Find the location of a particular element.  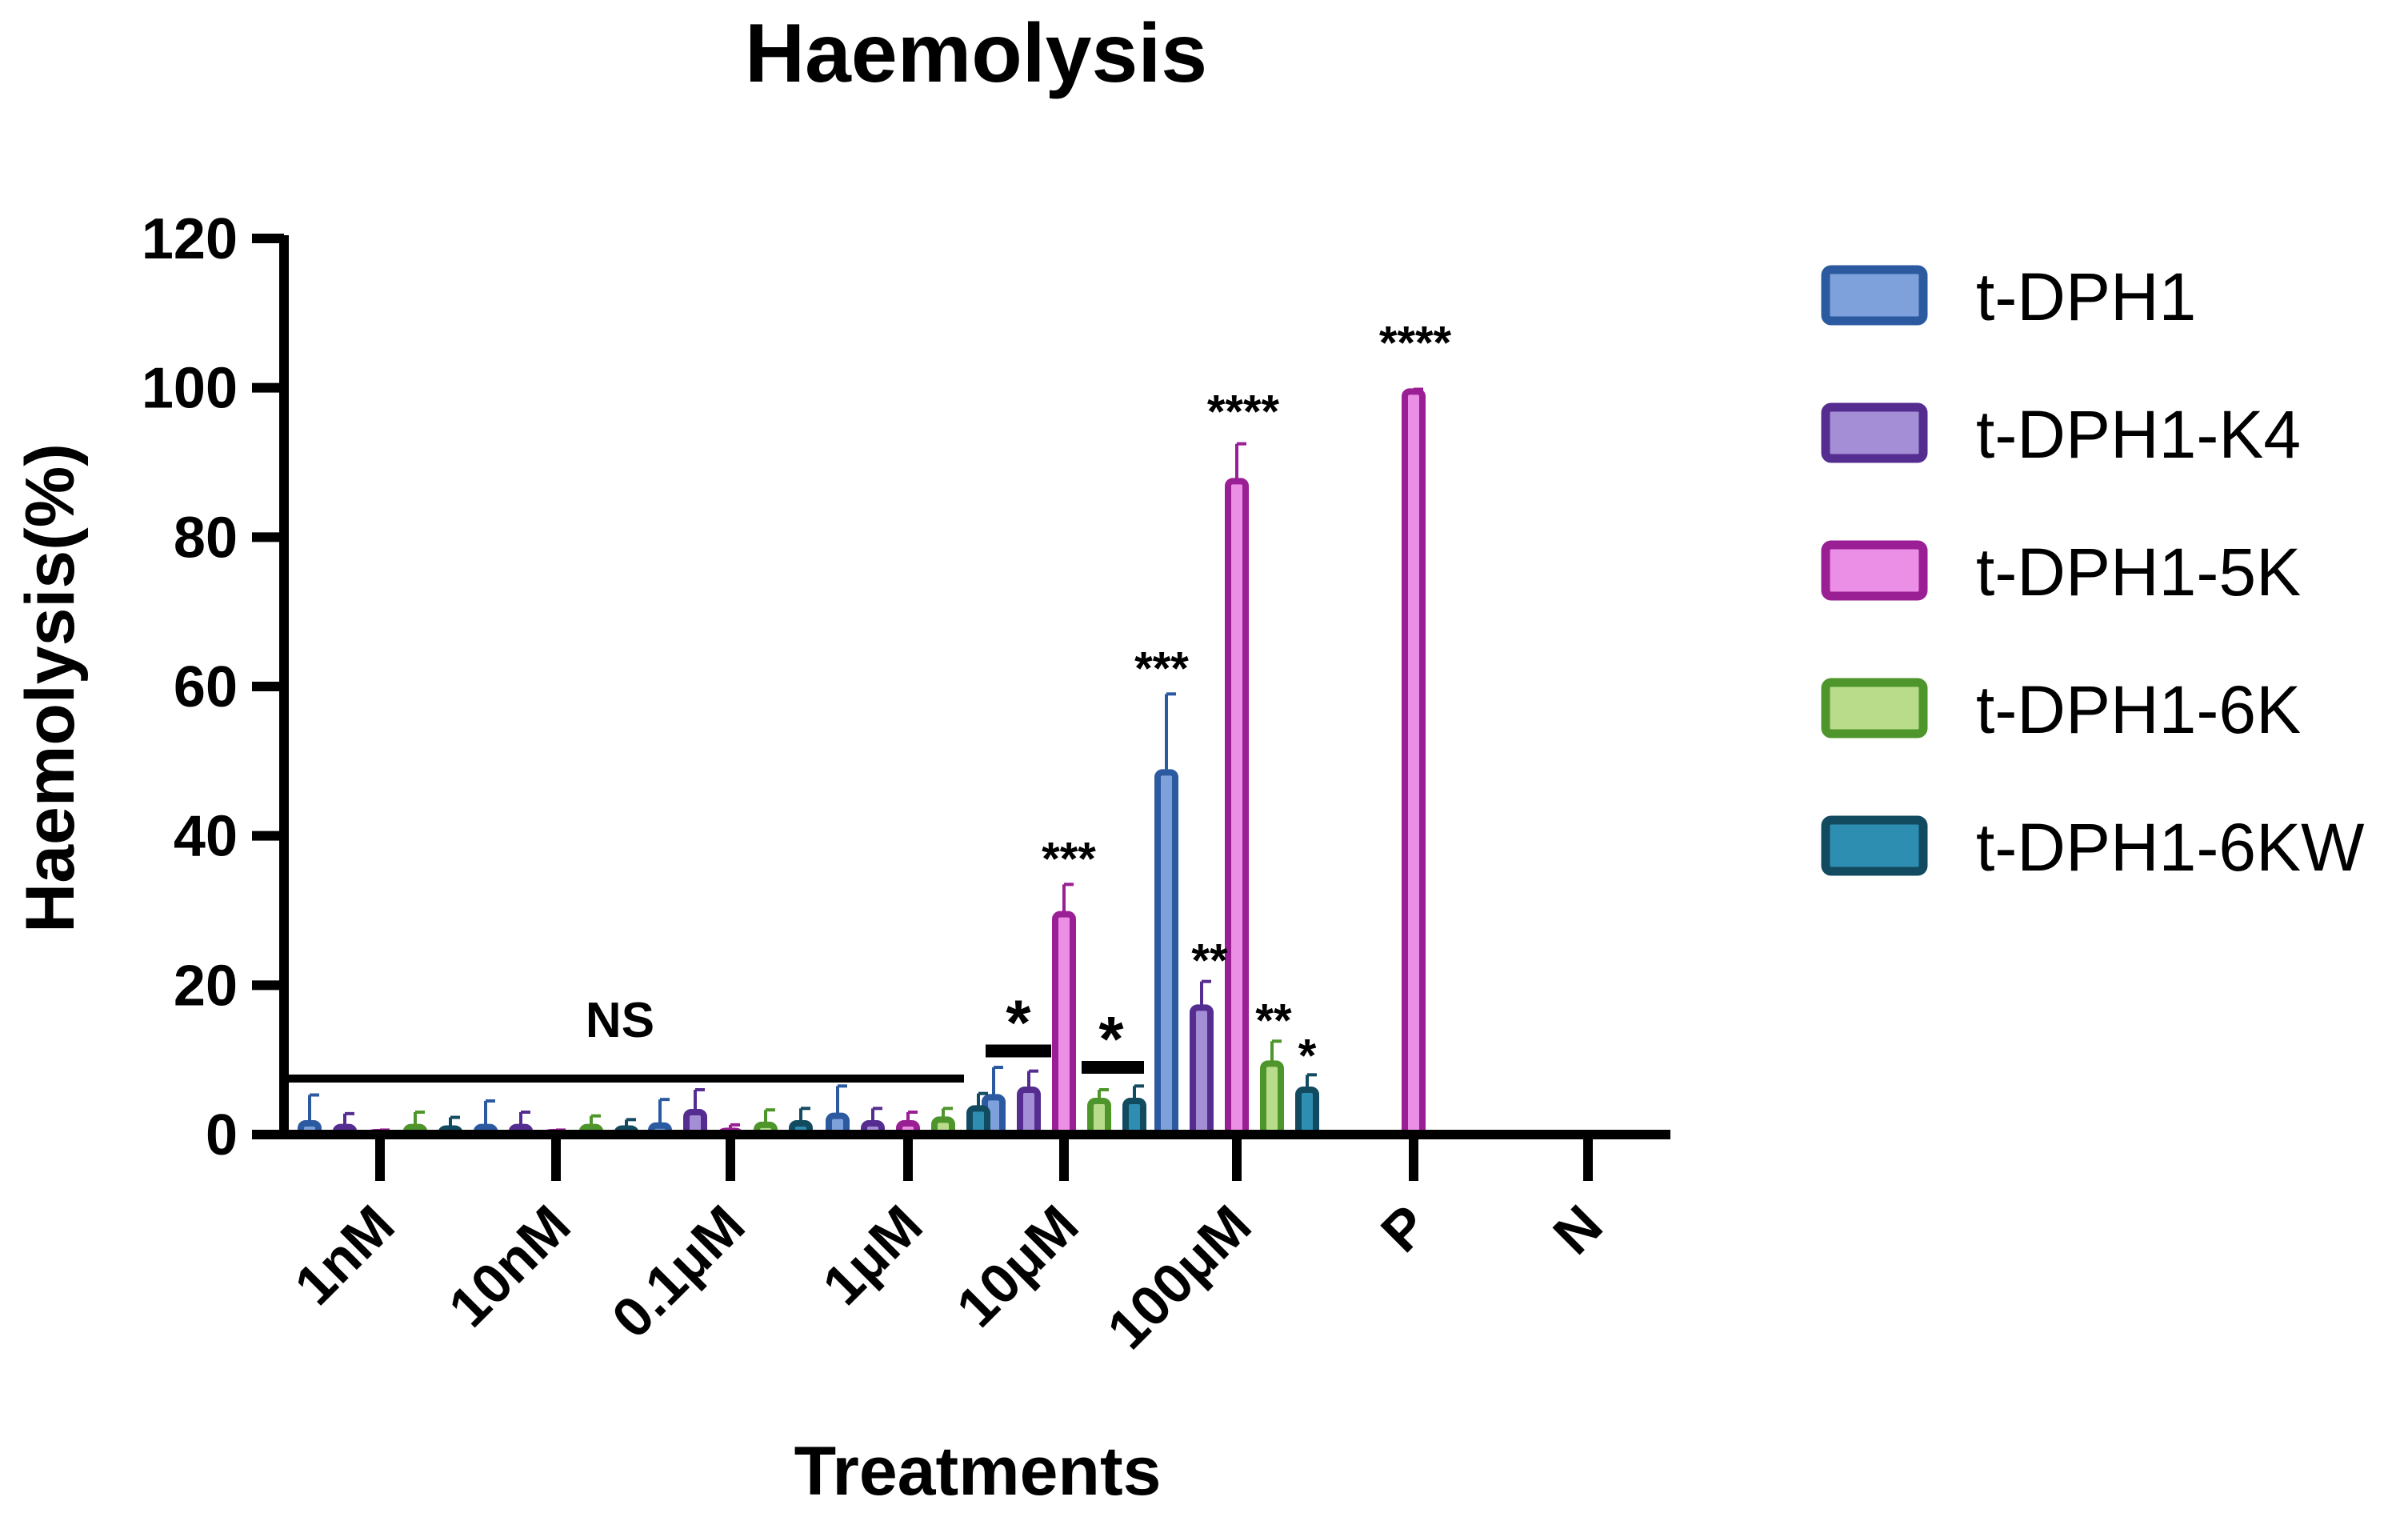

legend-item-label: t-DPH1 is located at coordinates (2086, 296).